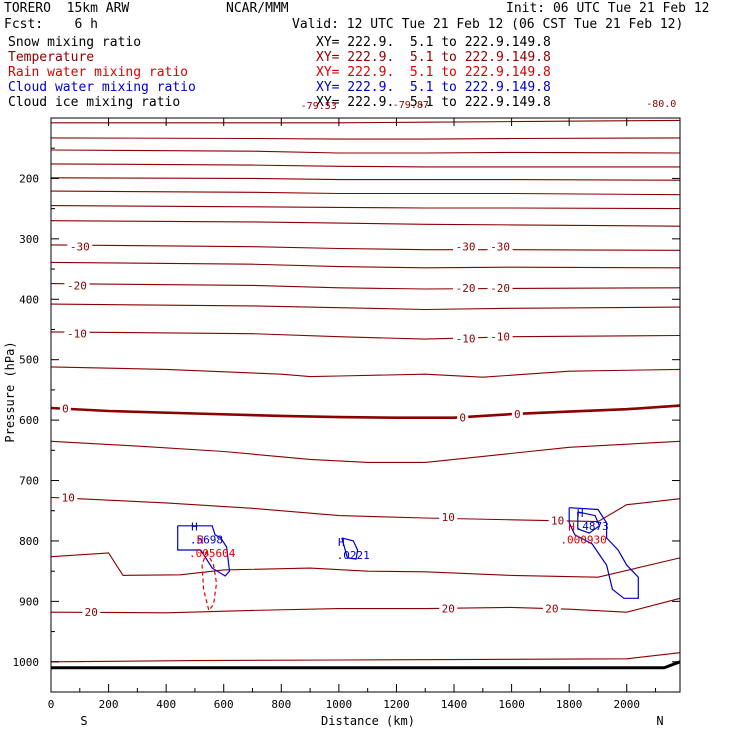  Describe the element at coordinates (319, 106) in the screenshot. I see `top-value-label-0: -79.53` at that location.